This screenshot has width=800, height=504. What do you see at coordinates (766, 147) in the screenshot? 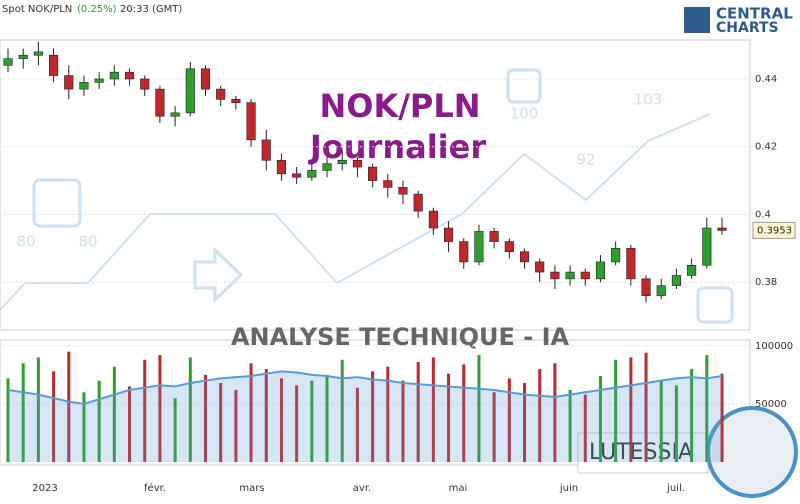
I see `y-tick-label: 0.42` at bounding box center [766, 147].